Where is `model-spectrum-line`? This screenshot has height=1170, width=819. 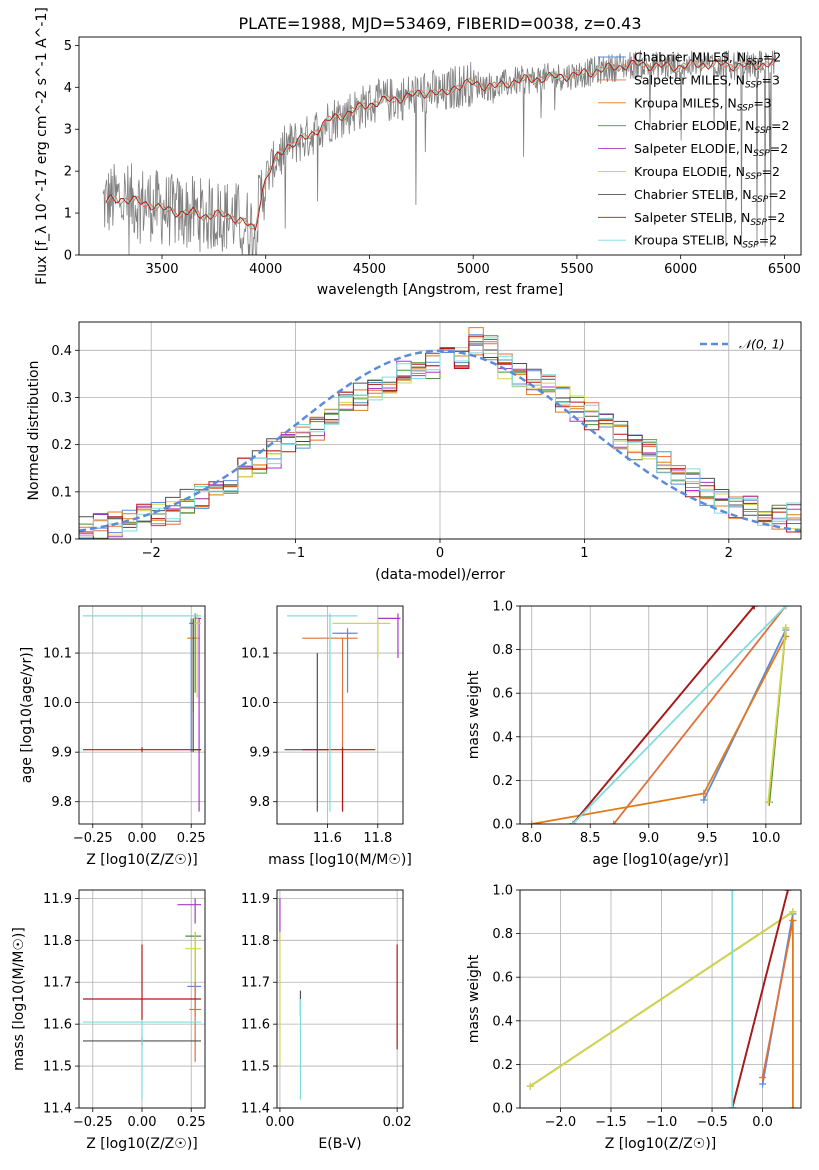 model-spectrum-line is located at coordinates (441, 143).